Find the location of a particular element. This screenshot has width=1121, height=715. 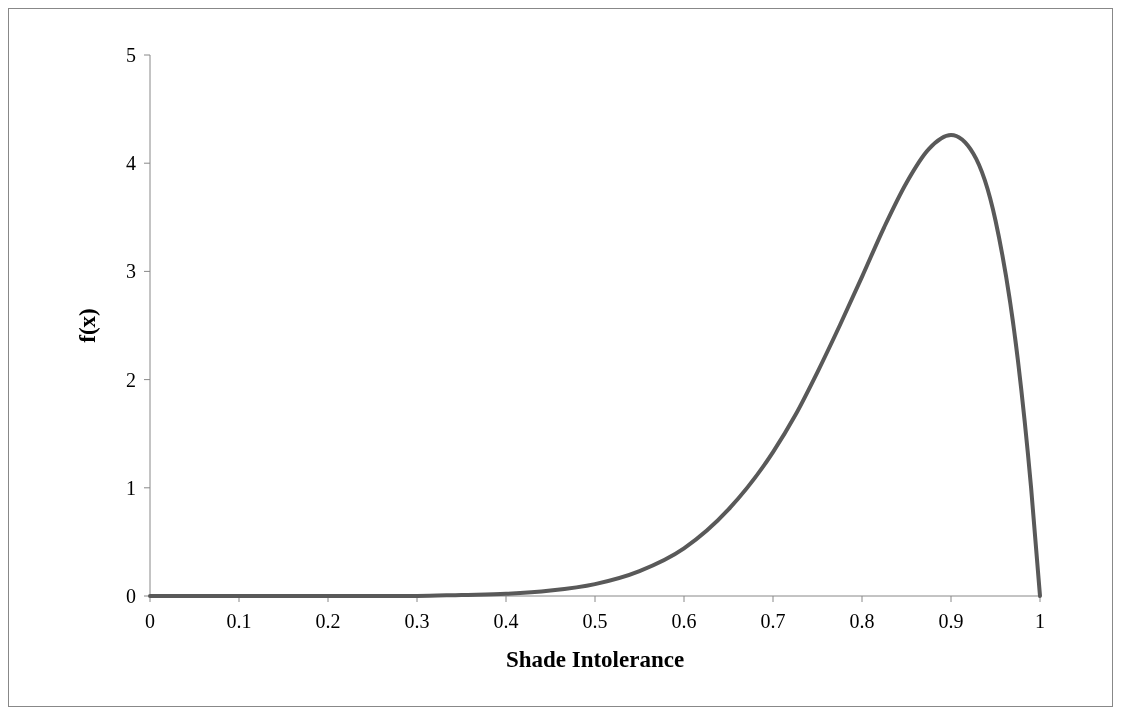

x-tick-label: 0.1 is located at coordinates (239, 621).